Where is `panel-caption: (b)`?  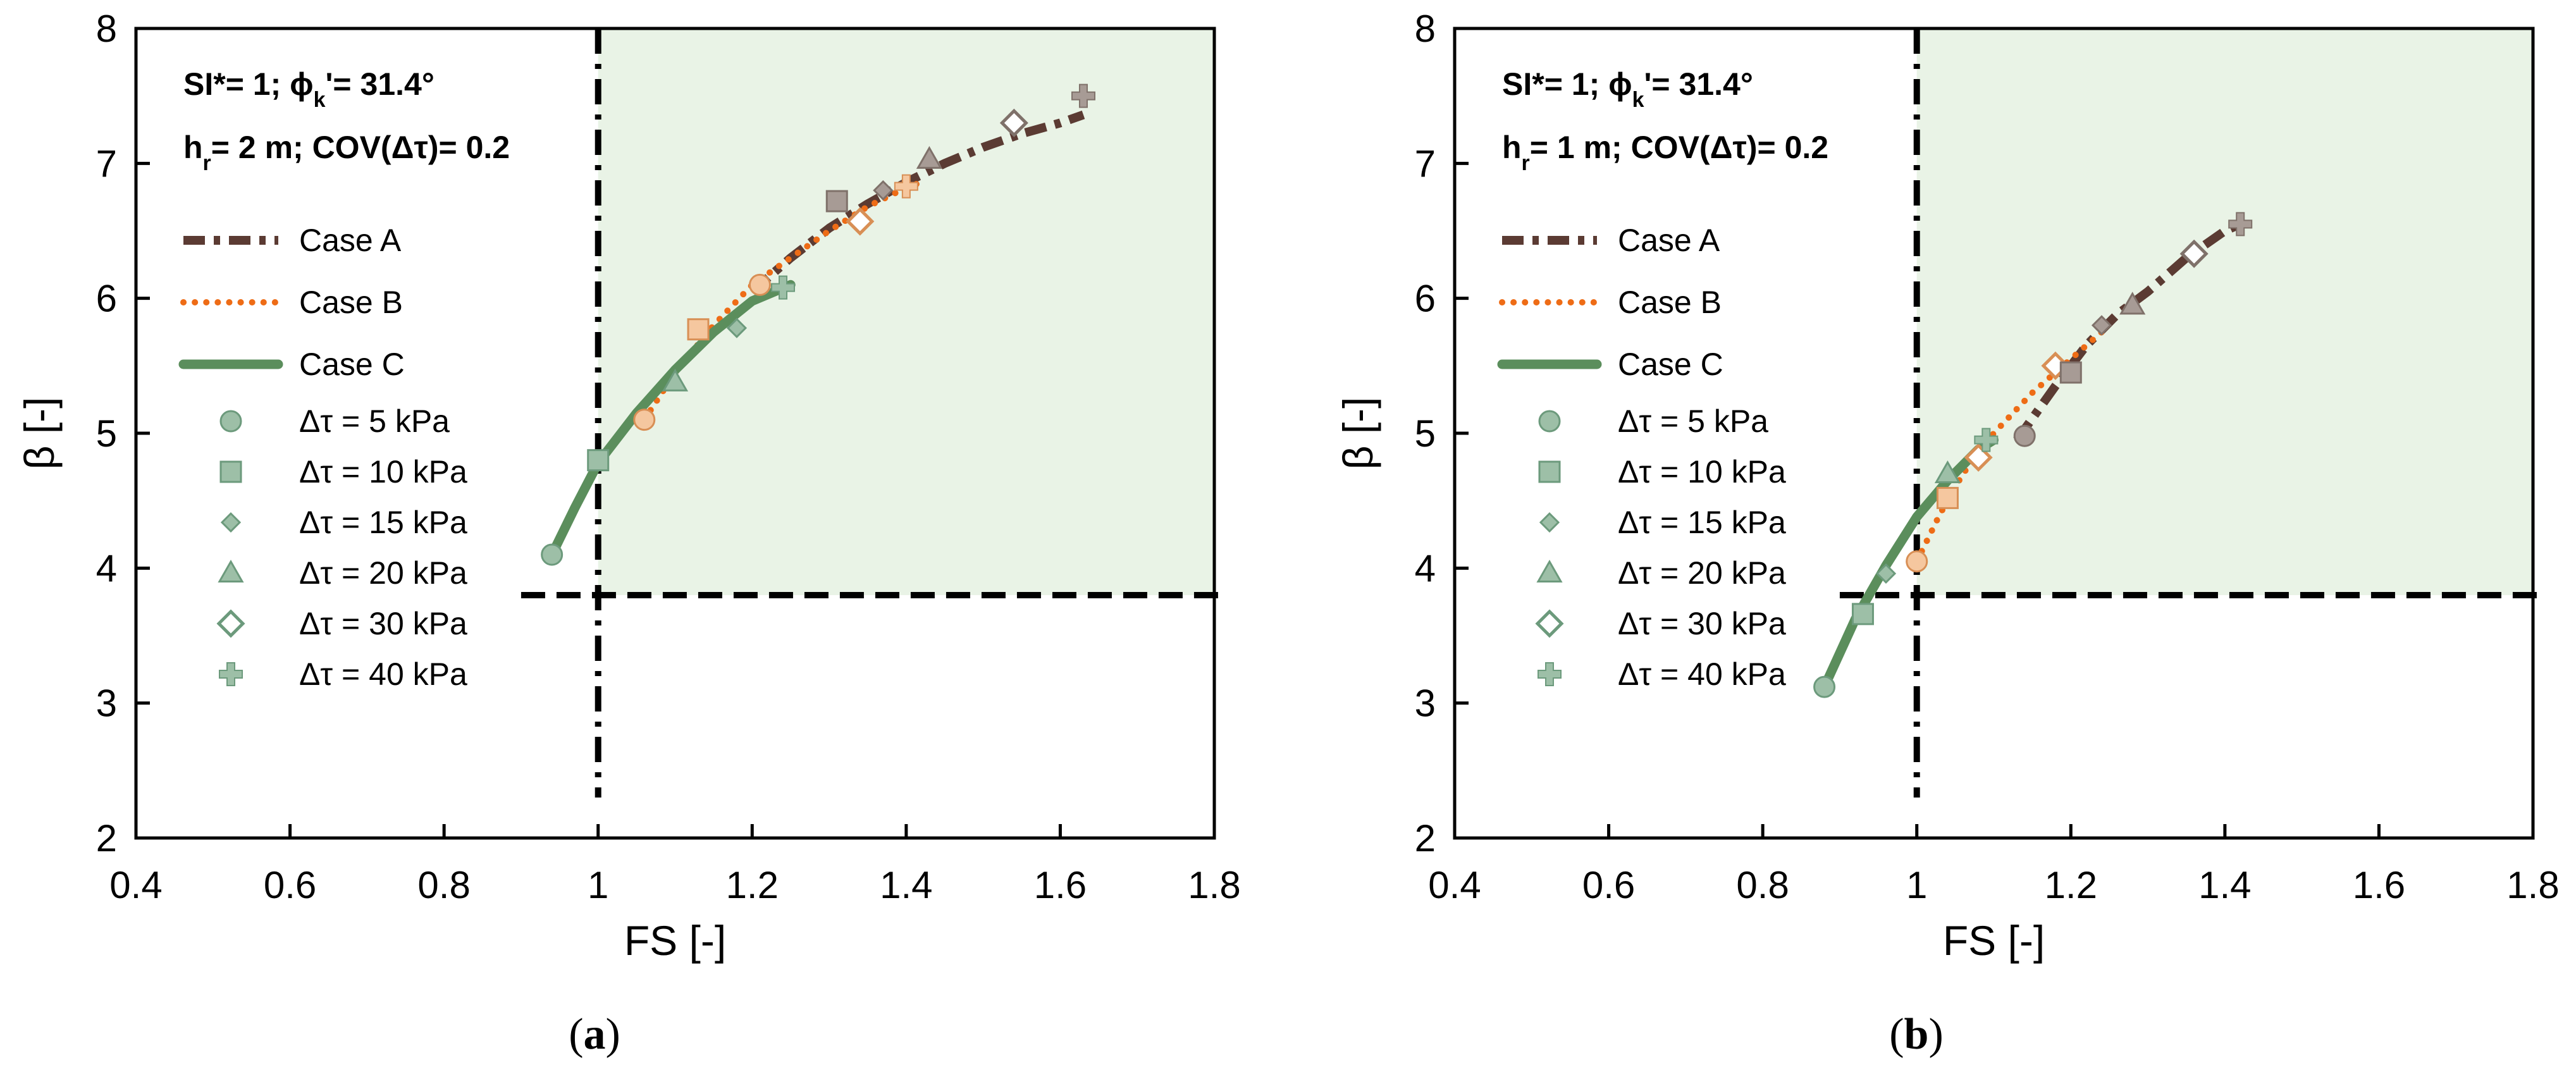
panel-caption: (b) is located at coordinates (1917, 1034).